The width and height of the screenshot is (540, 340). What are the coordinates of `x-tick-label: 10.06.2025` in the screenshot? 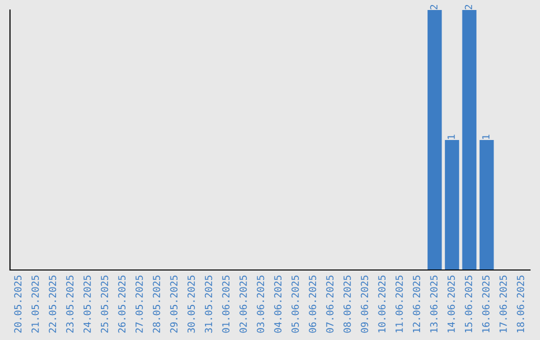 It's located at (382, 304).